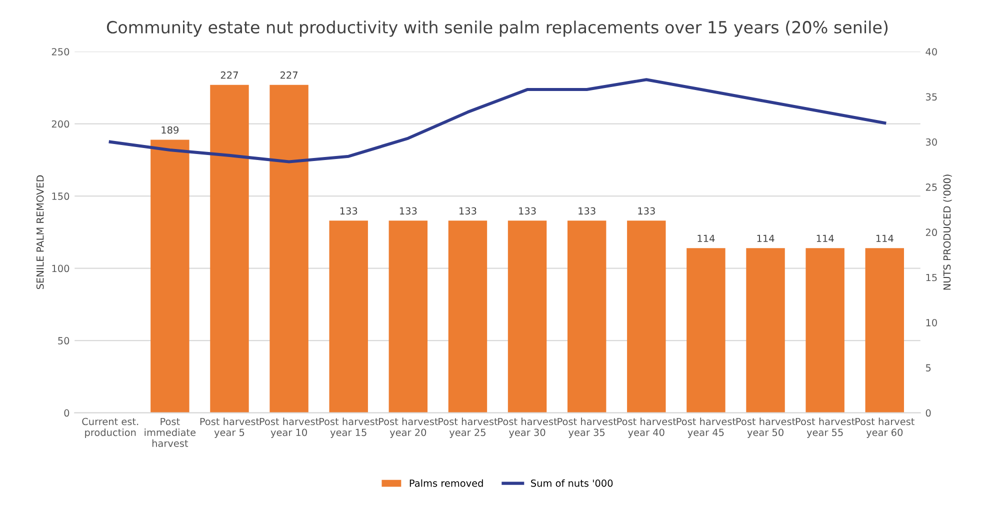  What do you see at coordinates (528, 428) in the screenshot?
I see `x-tick-label: Post harvest year 30` at bounding box center [528, 428].